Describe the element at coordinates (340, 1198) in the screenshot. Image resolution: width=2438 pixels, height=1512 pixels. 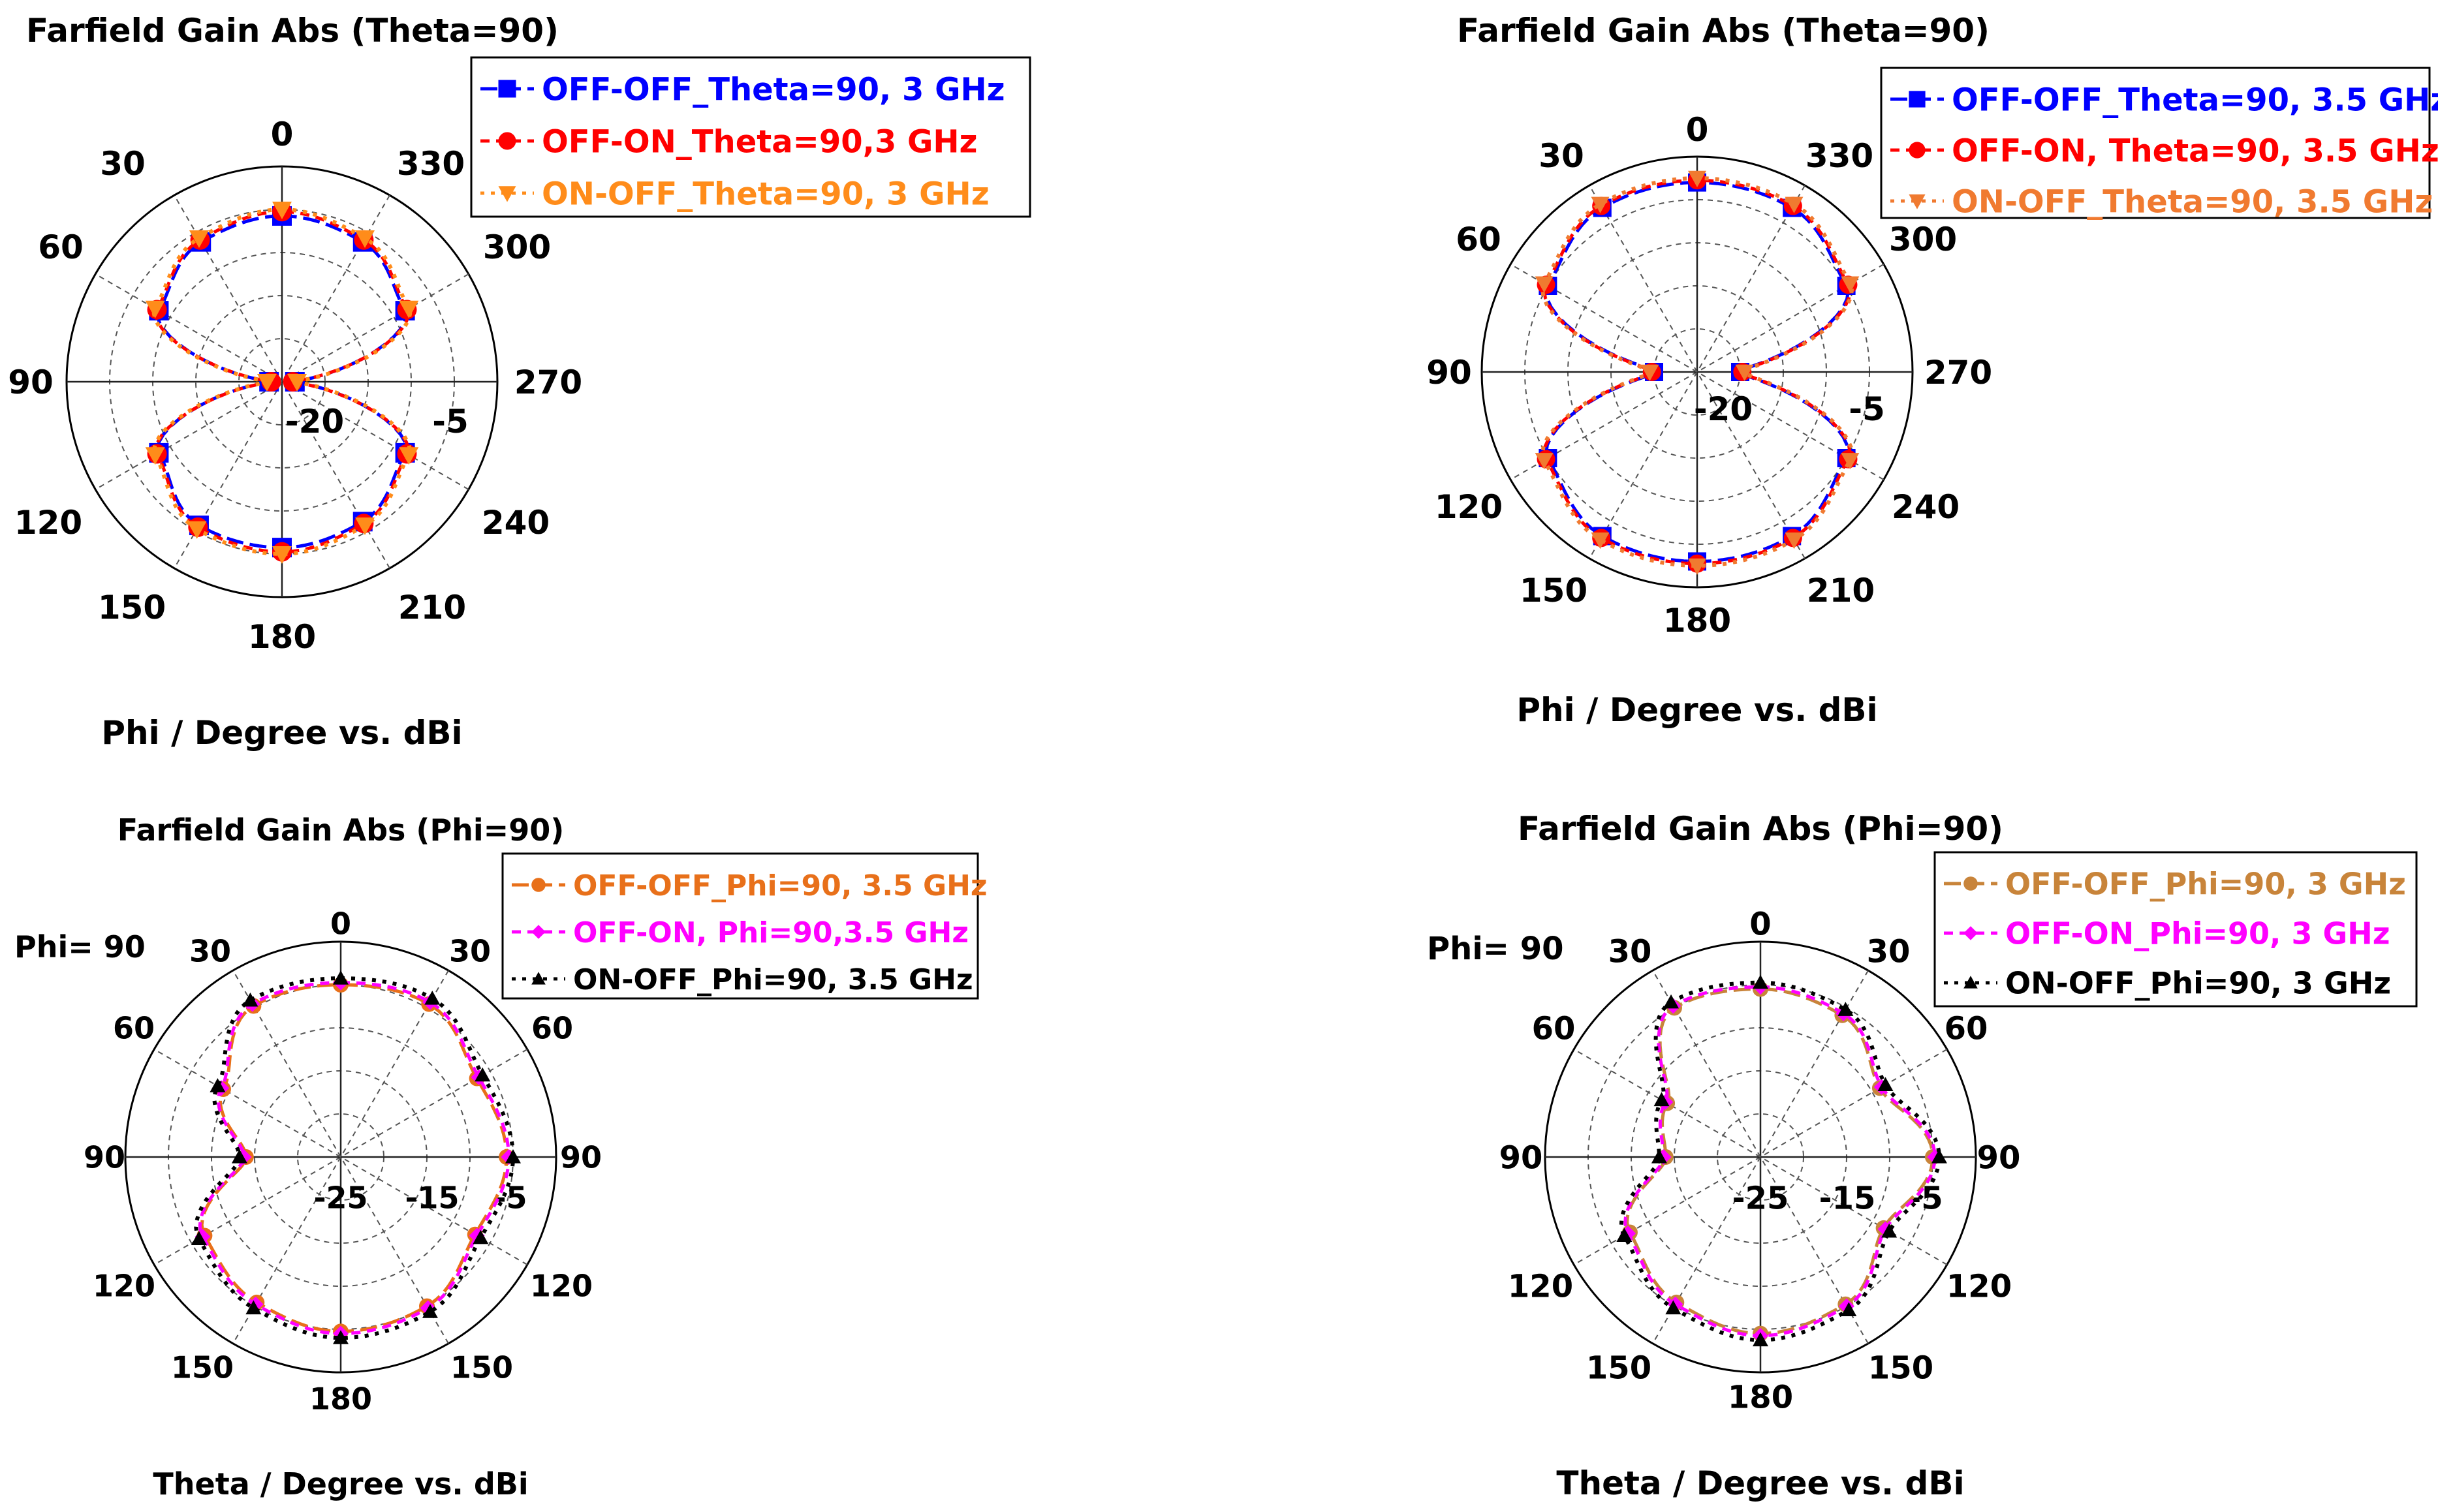
I see `radial-tick-label: -25` at that location.